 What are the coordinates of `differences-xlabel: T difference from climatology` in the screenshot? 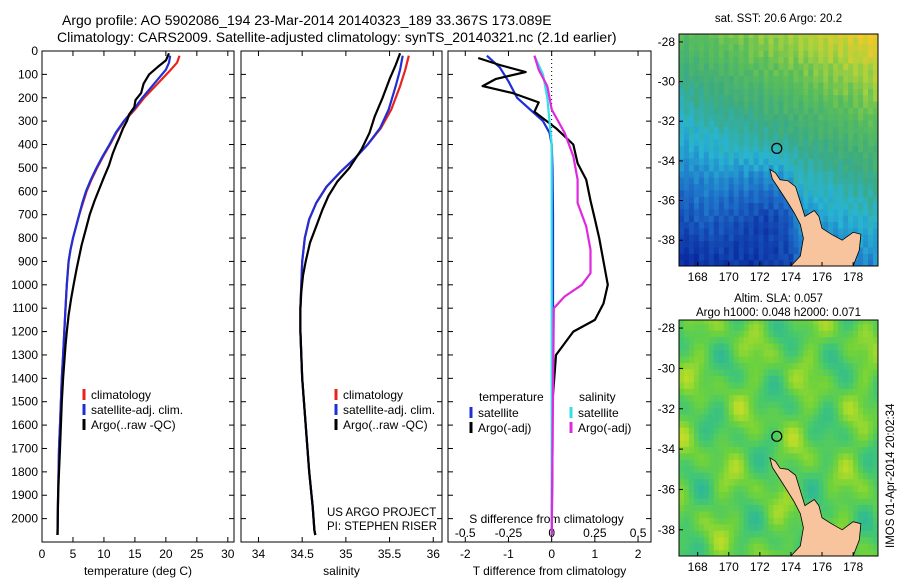 It's located at (550, 571).